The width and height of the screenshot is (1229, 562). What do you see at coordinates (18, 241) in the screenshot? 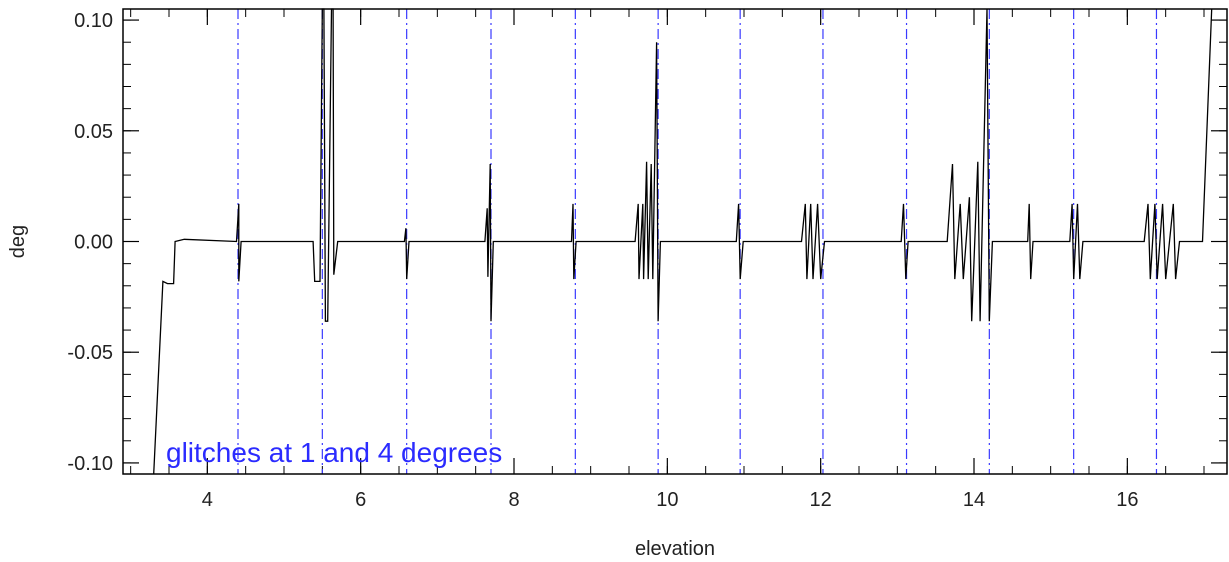
I see `y-axis-title: deg` at bounding box center [18, 241].